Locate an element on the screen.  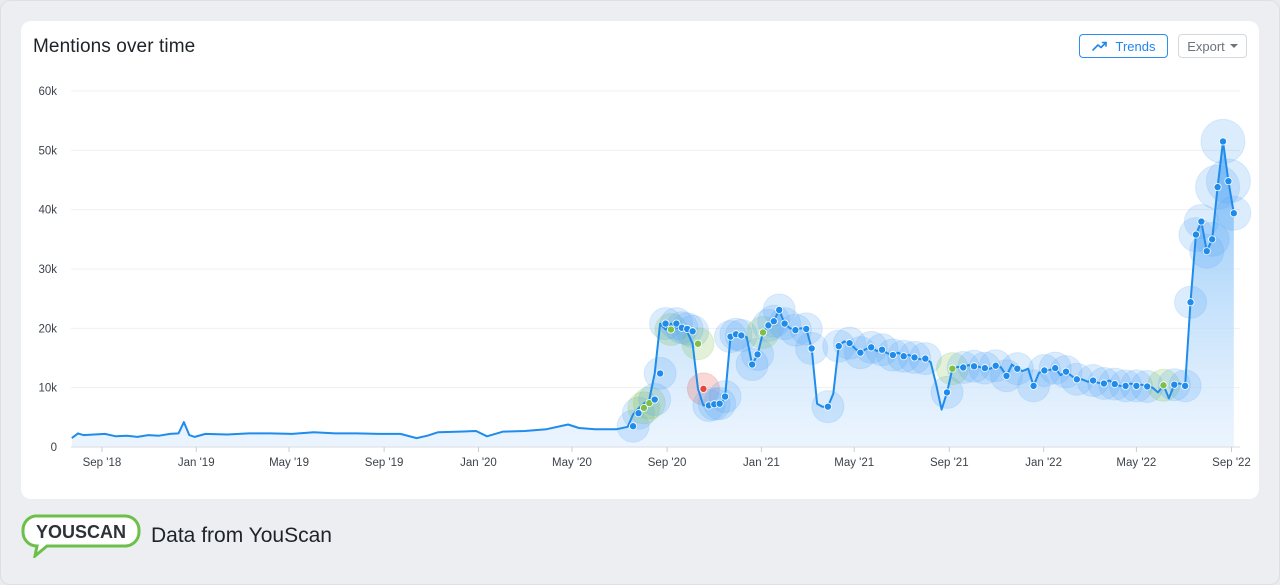
x-tick-label: May '22 is located at coordinates (1136, 463).